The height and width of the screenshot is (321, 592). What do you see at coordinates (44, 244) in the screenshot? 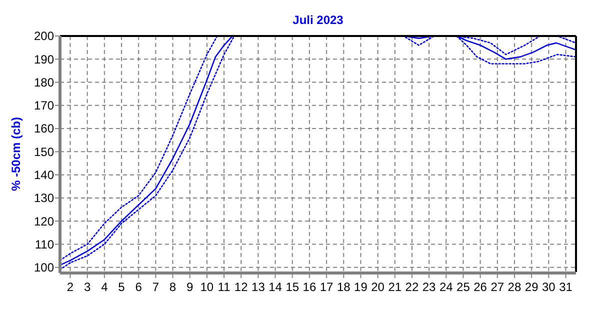
I see `y-tick-label: 110` at bounding box center [44, 244].